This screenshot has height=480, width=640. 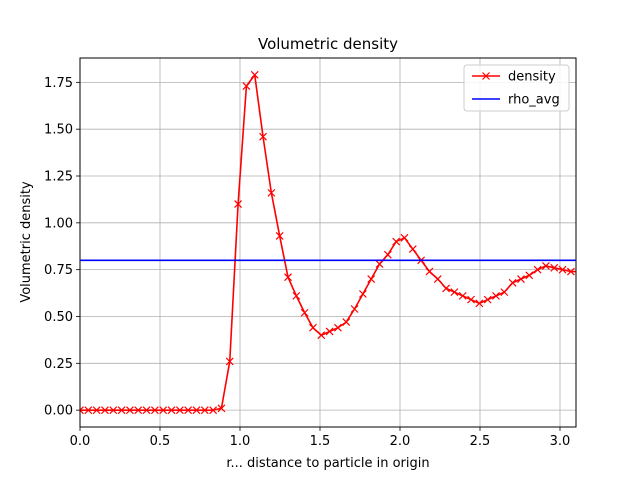 I want to click on legend-label: rho_avg, so click(x=534, y=100).